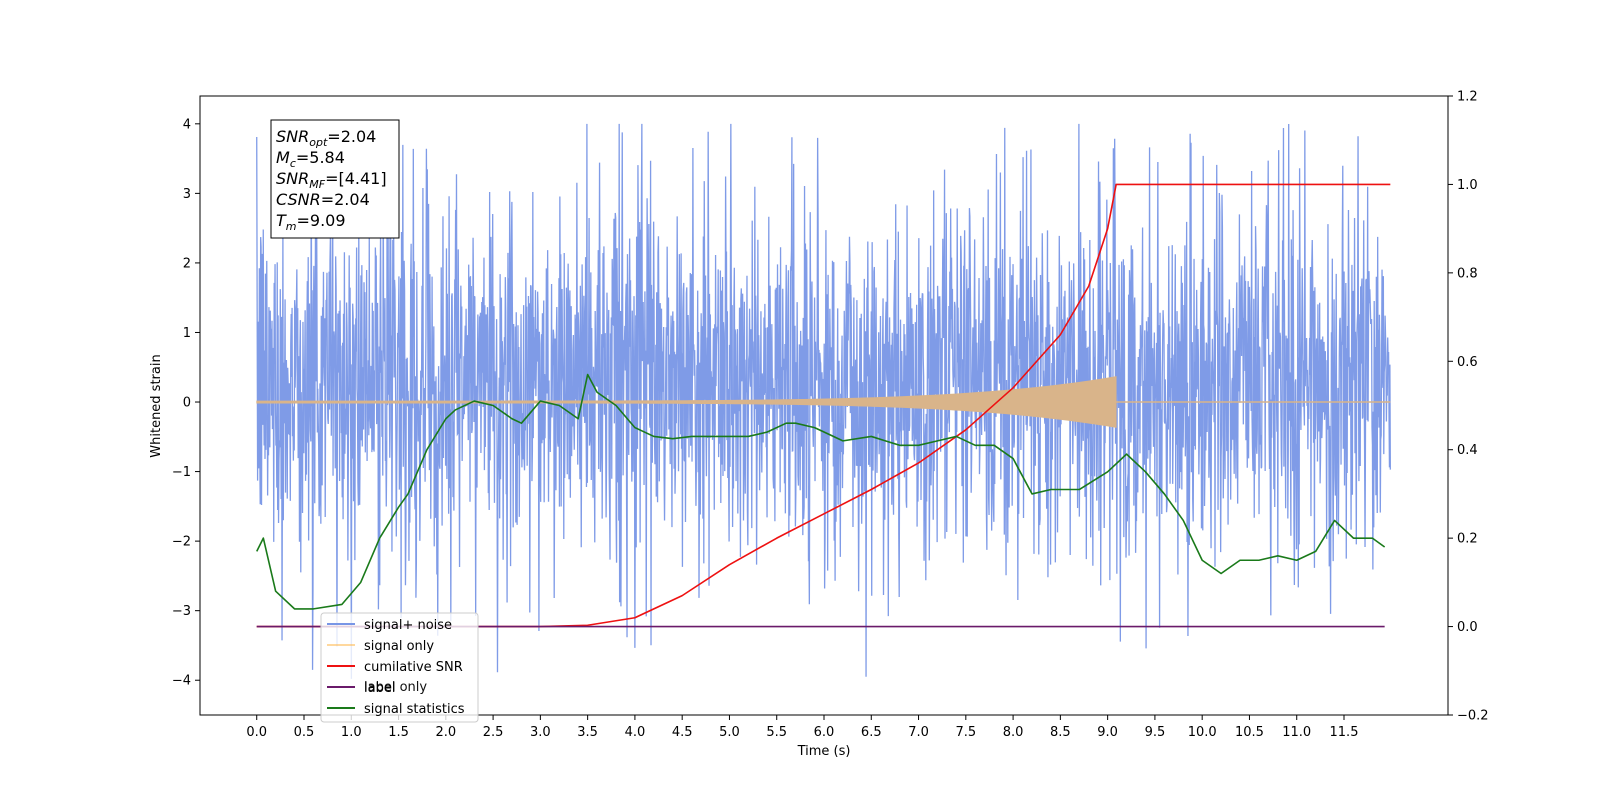 This screenshot has width=1600, height=800. I want to click on y-axis-left: 4 3 2 1 0 −1 −2 −3 −4, so click(186, 403).